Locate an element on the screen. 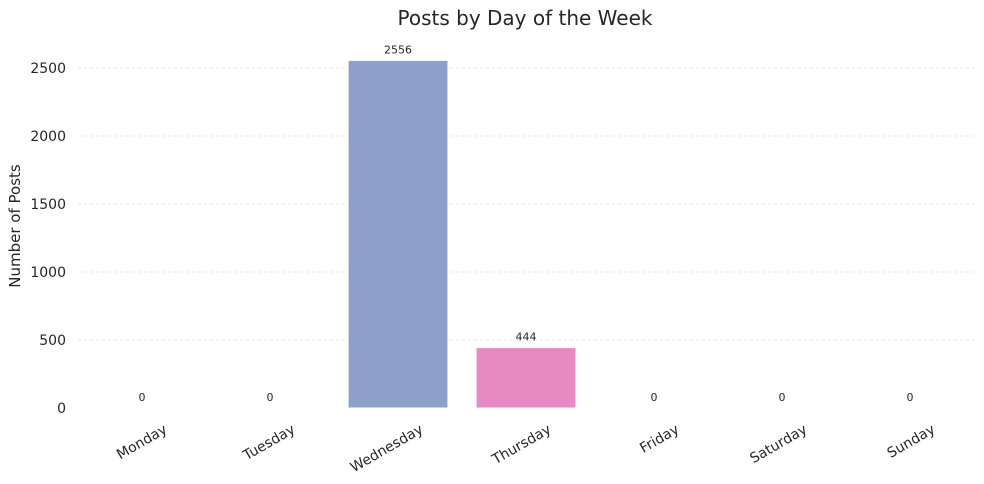 Image resolution: width=984 pixels, height=484 pixels. y-tick-label: 2000 is located at coordinates (48, 137).